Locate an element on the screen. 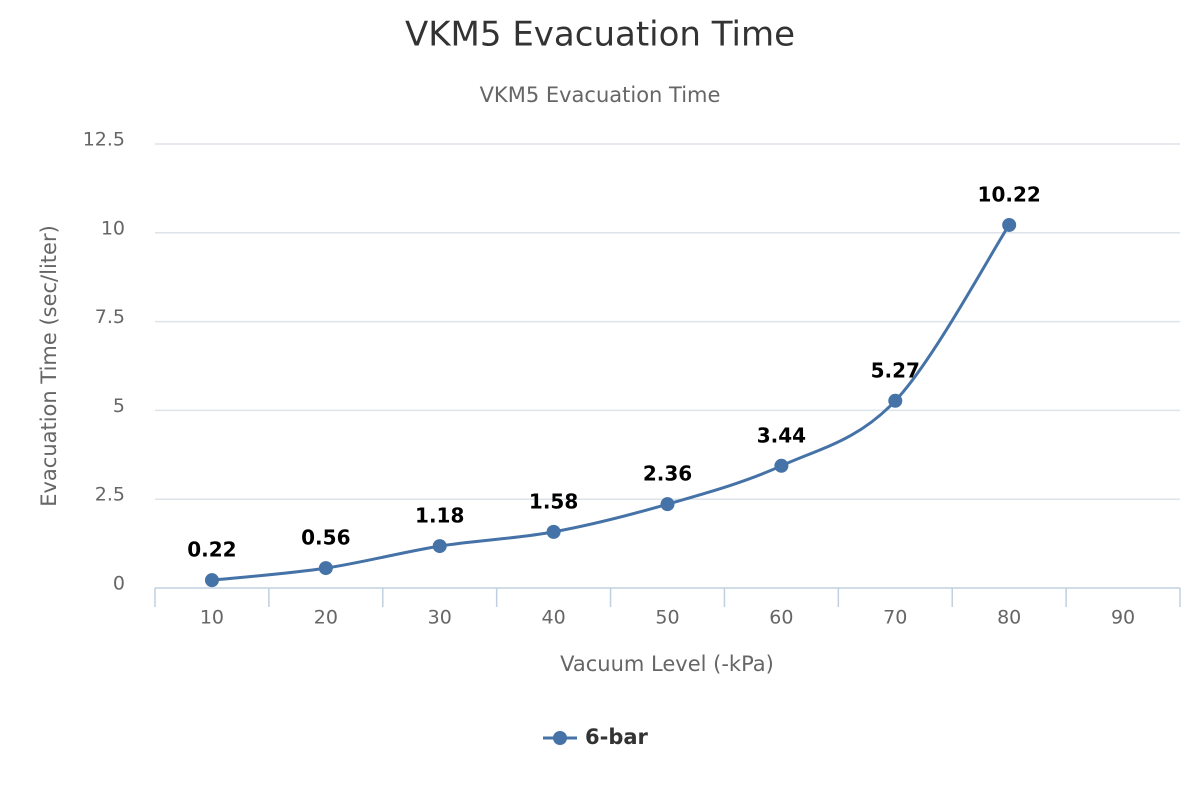 Image resolution: width=1200 pixels, height=800 pixels. legend-marker is located at coordinates (560, 738).